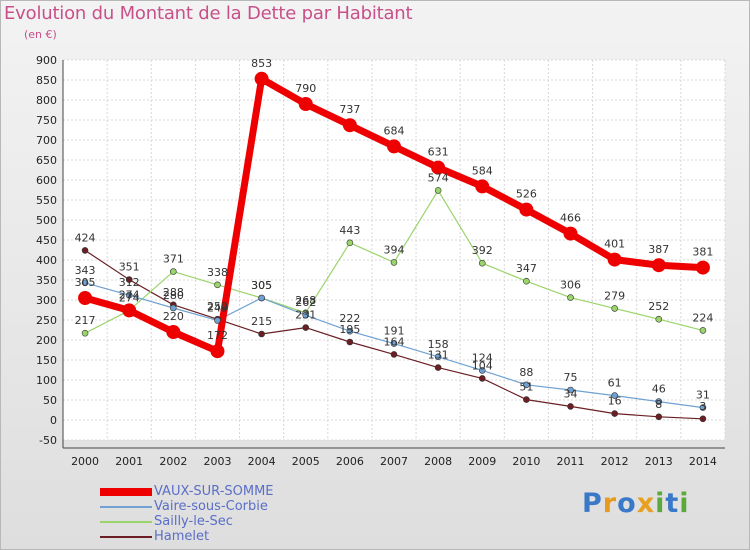 This screenshot has height=550, width=750. Describe the element at coordinates (217, 335) in the screenshot. I see `data-label-vaux-sur-somme: 172` at that location.